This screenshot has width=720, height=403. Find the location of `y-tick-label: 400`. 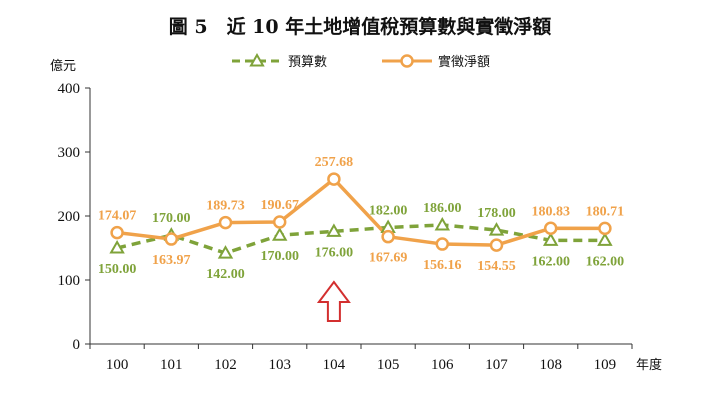

y-tick-label: 400 is located at coordinates (69, 89).